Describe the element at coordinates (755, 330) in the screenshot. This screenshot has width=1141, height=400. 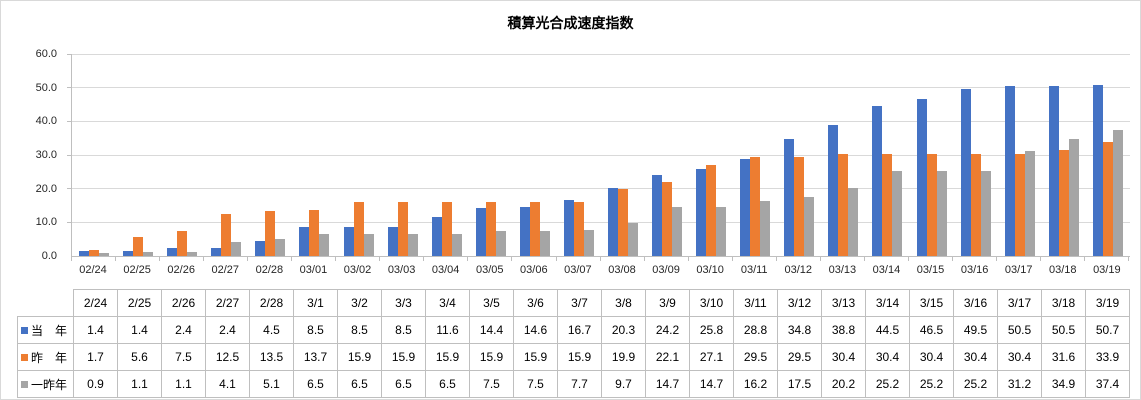
I see `value-cell: 28.8` at that location.